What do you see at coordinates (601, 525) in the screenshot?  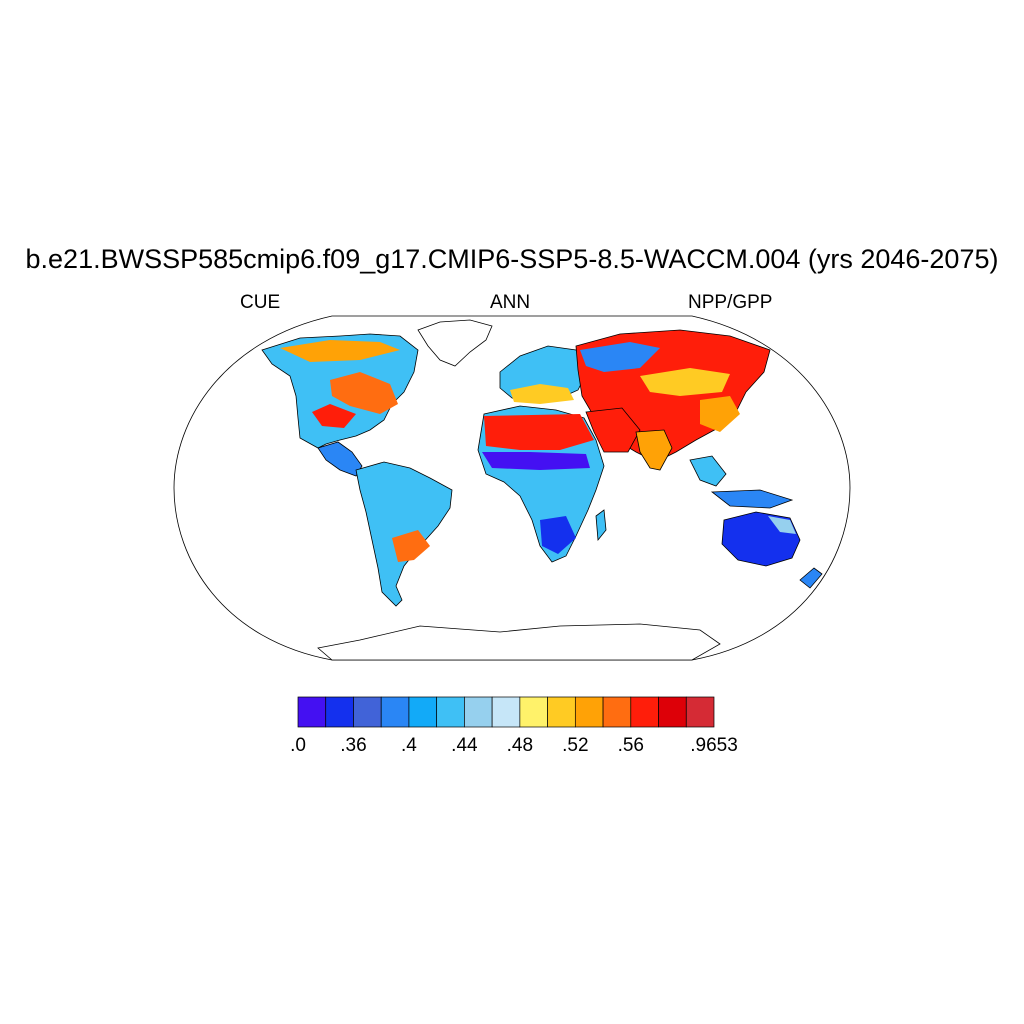 I see `madagascar` at bounding box center [601, 525].